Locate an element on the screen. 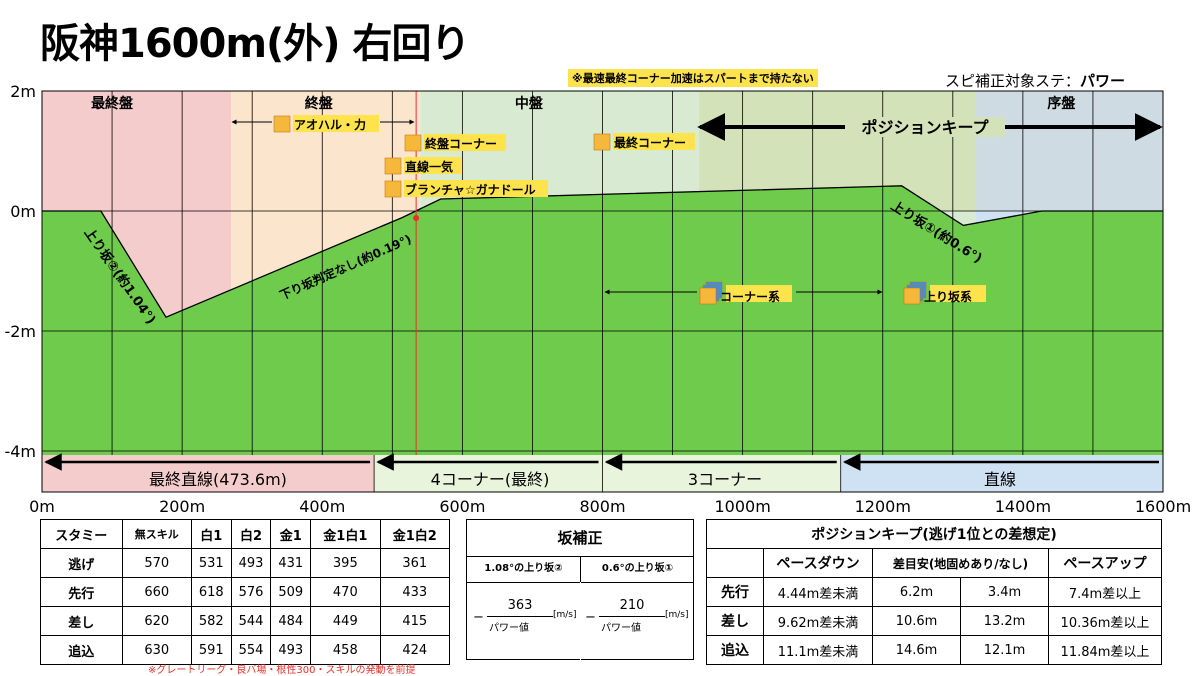  skill-label: 終盤コーナー is located at coordinates (461, 143).